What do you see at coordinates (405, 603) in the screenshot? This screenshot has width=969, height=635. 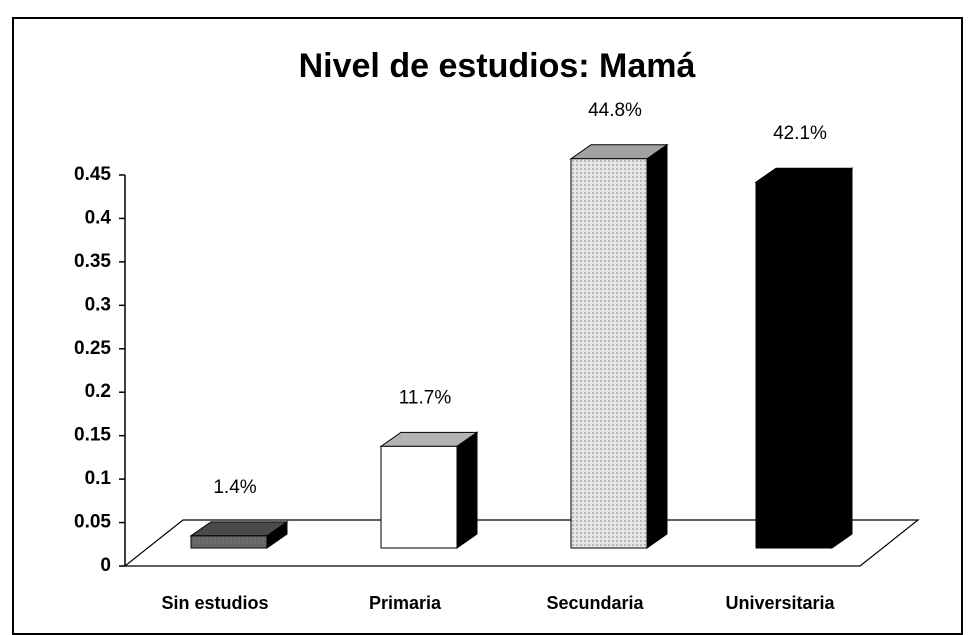 I see `x-tick-label: Primaria` at bounding box center [405, 603].